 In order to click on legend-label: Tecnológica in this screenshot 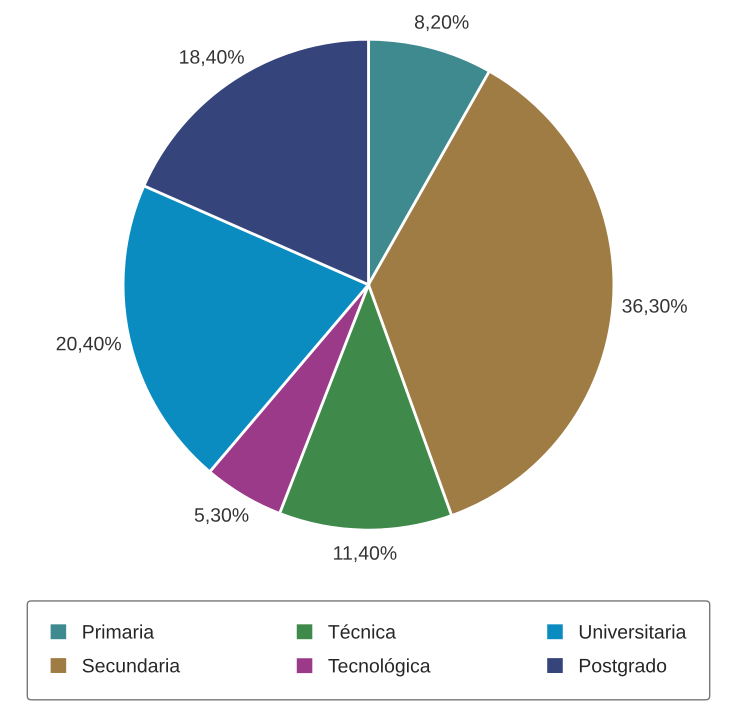, I will do `click(379, 667)`.